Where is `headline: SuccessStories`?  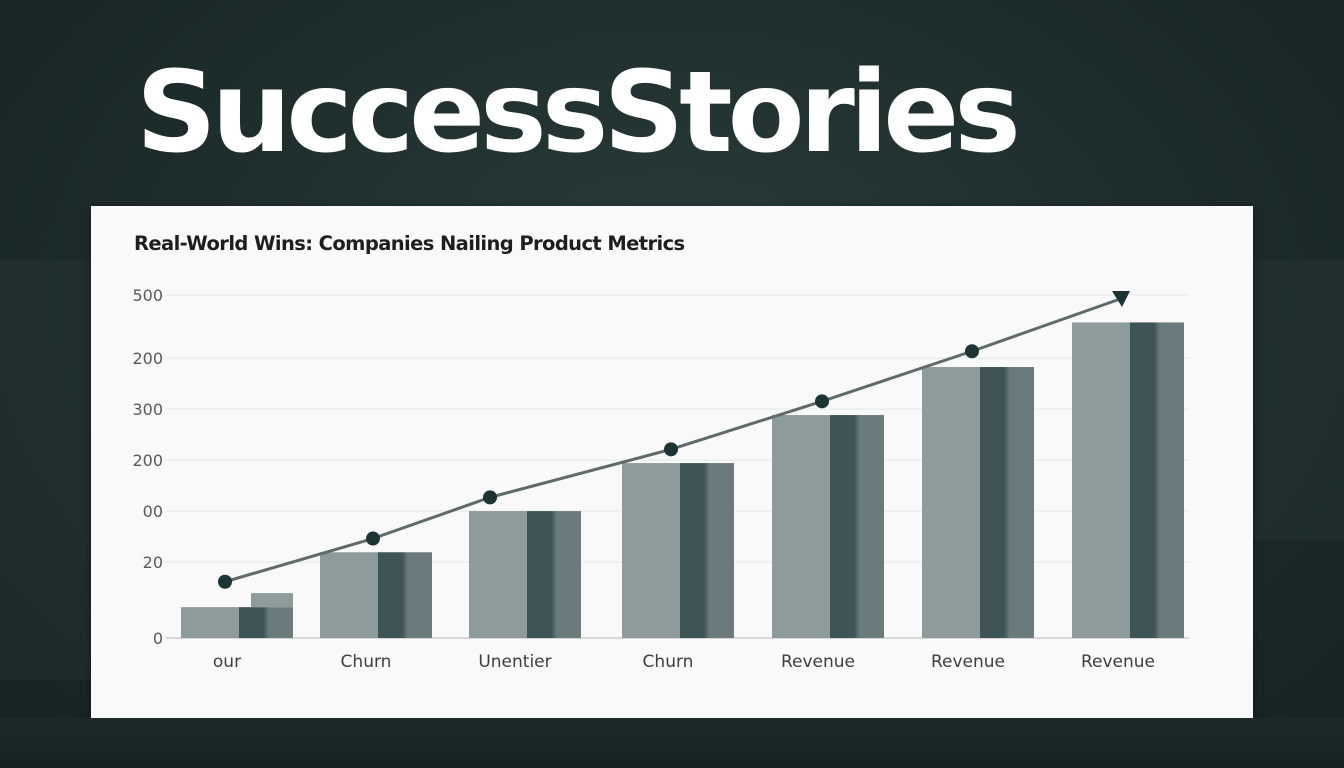
headline: SuccessStories is located at coordinates (578, 113).